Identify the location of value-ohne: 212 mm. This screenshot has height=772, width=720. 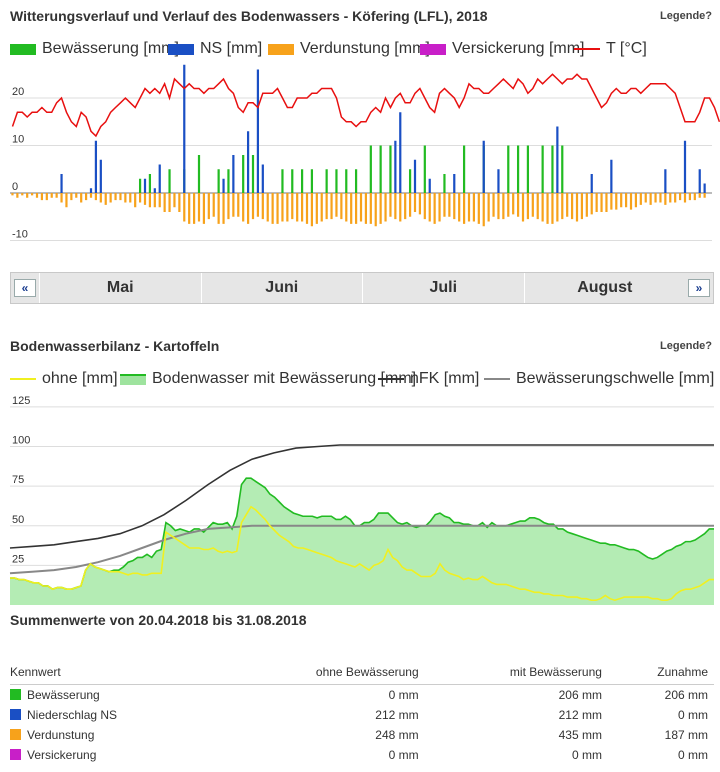
(397, 715).